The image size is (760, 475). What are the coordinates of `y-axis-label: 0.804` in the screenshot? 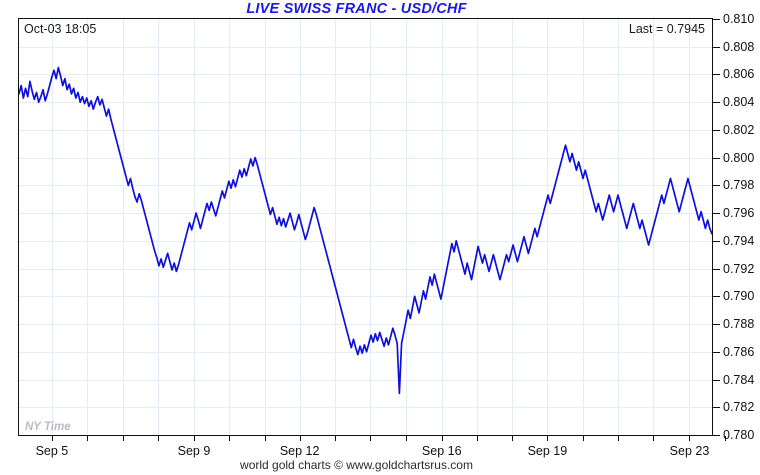 It's located at (739, 102).